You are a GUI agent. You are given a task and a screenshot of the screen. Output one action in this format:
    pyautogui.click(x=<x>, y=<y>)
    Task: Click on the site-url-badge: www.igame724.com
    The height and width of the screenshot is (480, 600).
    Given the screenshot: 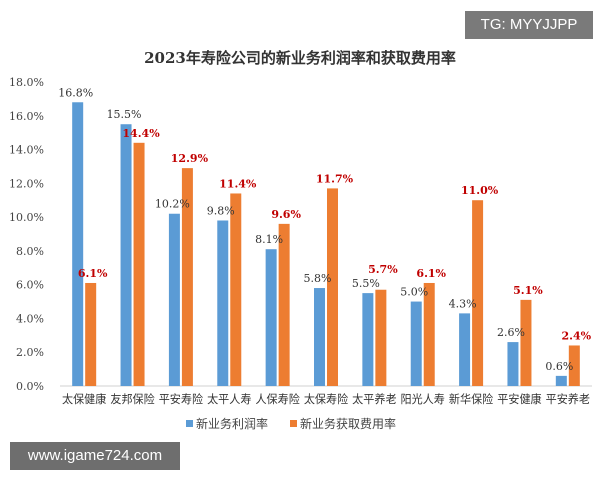 What is the action you would take?
    pyautogui.click(x=95, y=456)
    